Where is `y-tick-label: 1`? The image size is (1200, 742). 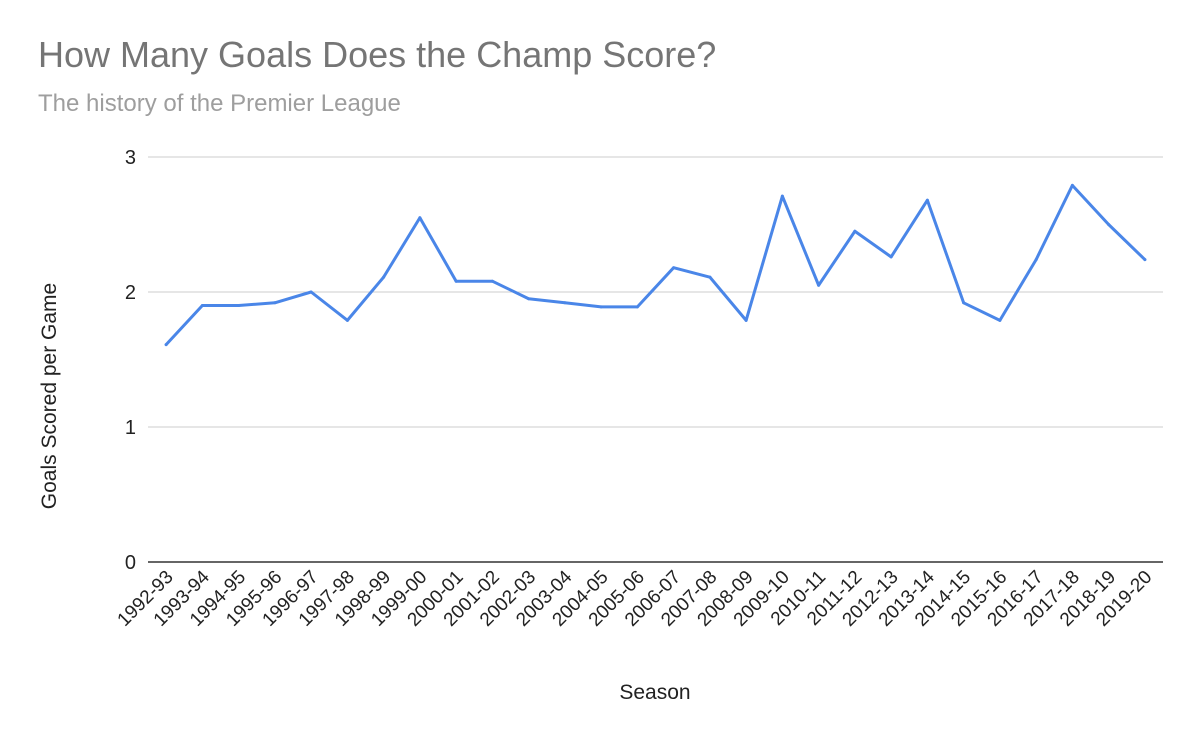 y-tick-label: 1 is located at coordinates (130, 428).